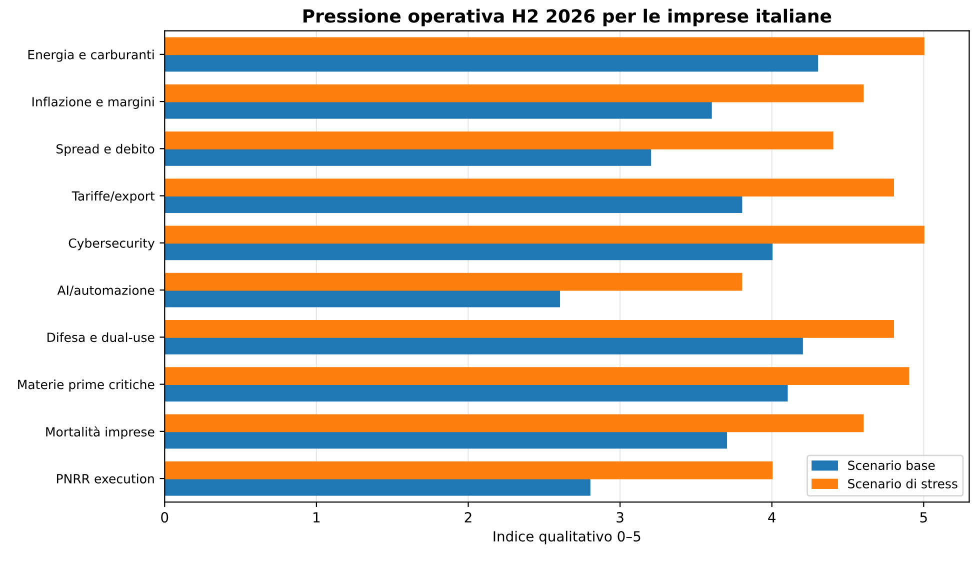  What do you see at coordinates (100, 433) in the screenshot?
I see `y-tick-label: Mortalità imprese` at bounding box center [100, 433].